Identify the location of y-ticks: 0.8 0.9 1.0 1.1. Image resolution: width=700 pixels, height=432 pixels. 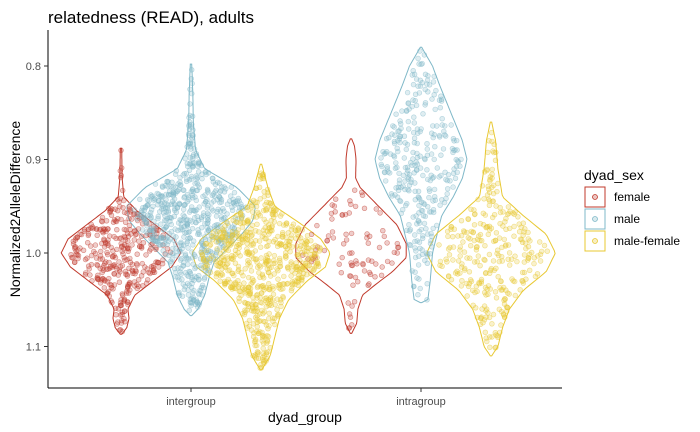
(37, 207).